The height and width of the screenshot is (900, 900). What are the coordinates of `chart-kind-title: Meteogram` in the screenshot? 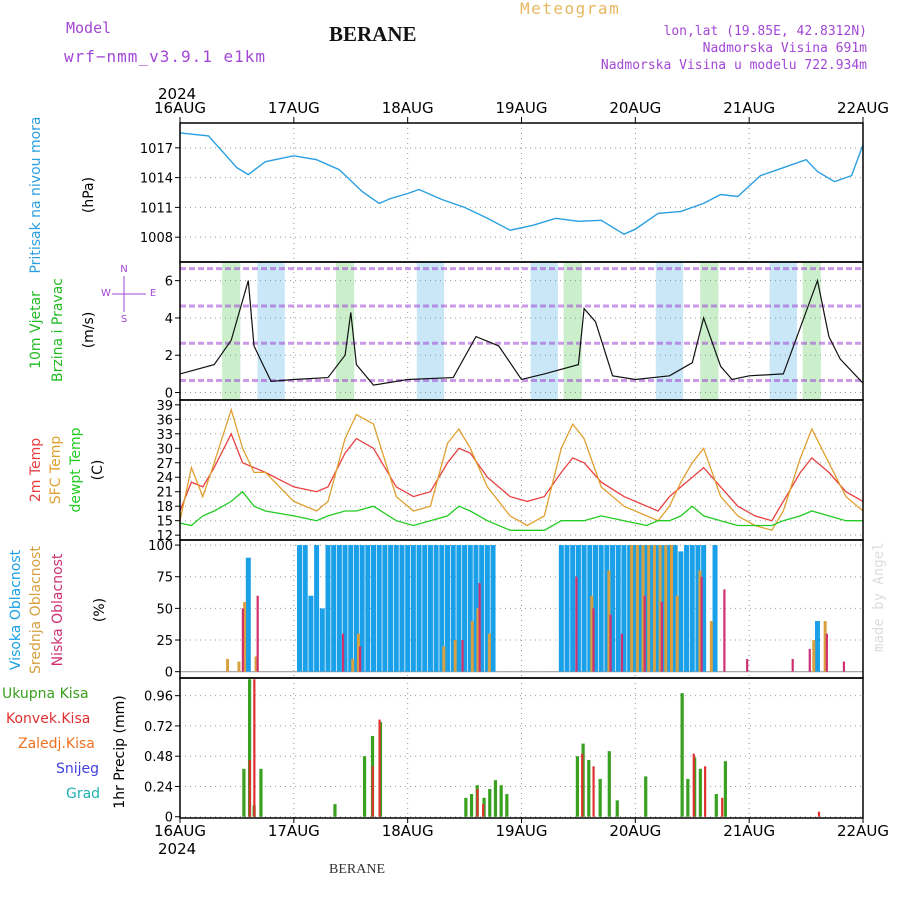 It's located at (570, 9).